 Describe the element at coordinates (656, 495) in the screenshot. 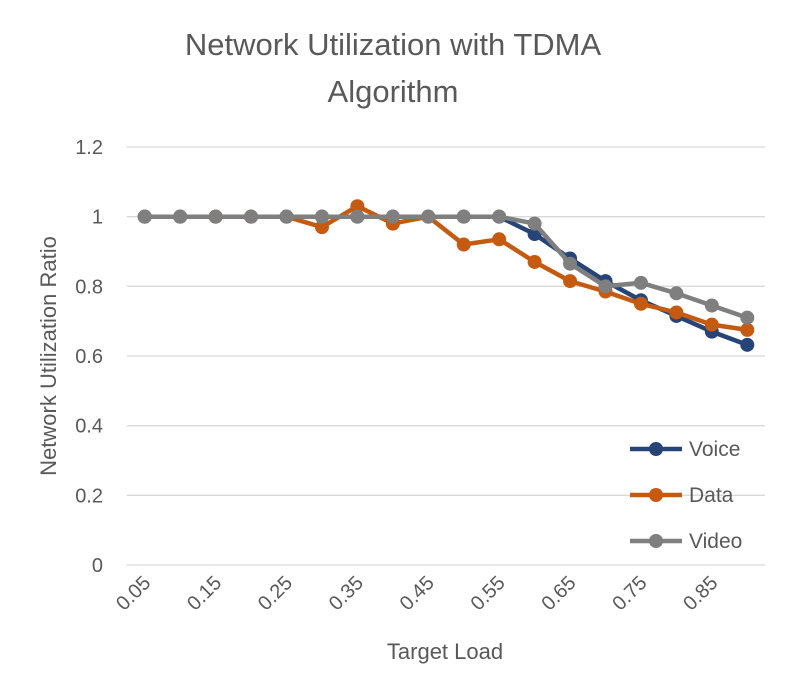

I see `legend-marker-data` at that location.